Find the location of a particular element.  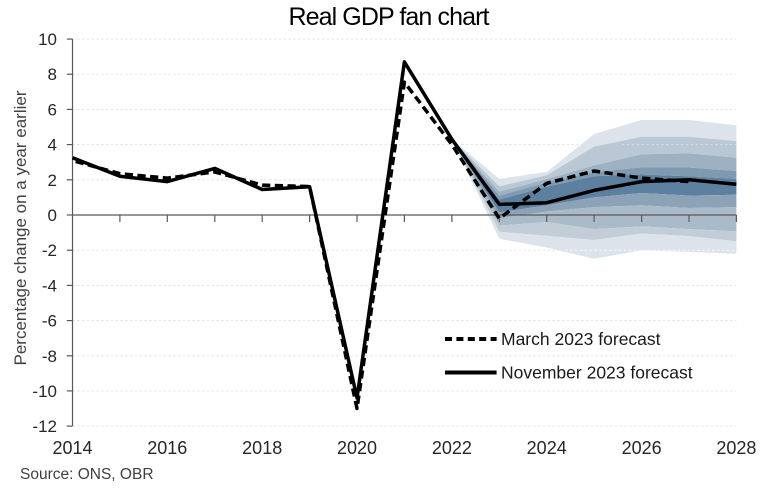

svg-text: 2020 is located at coordinates (357, 448).